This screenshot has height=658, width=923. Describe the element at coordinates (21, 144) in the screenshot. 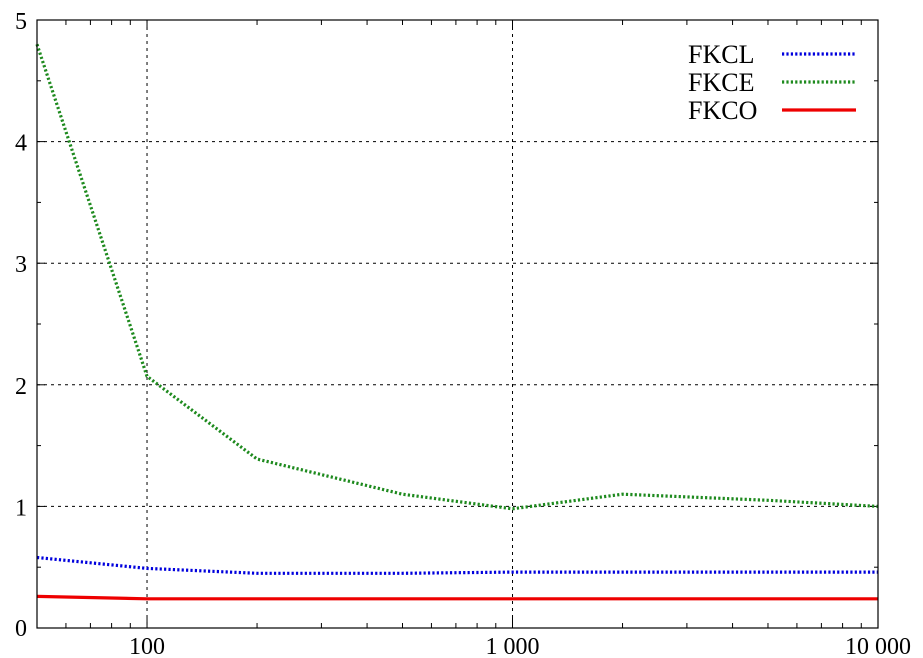

I see `y-tick-label: 4` at that location.